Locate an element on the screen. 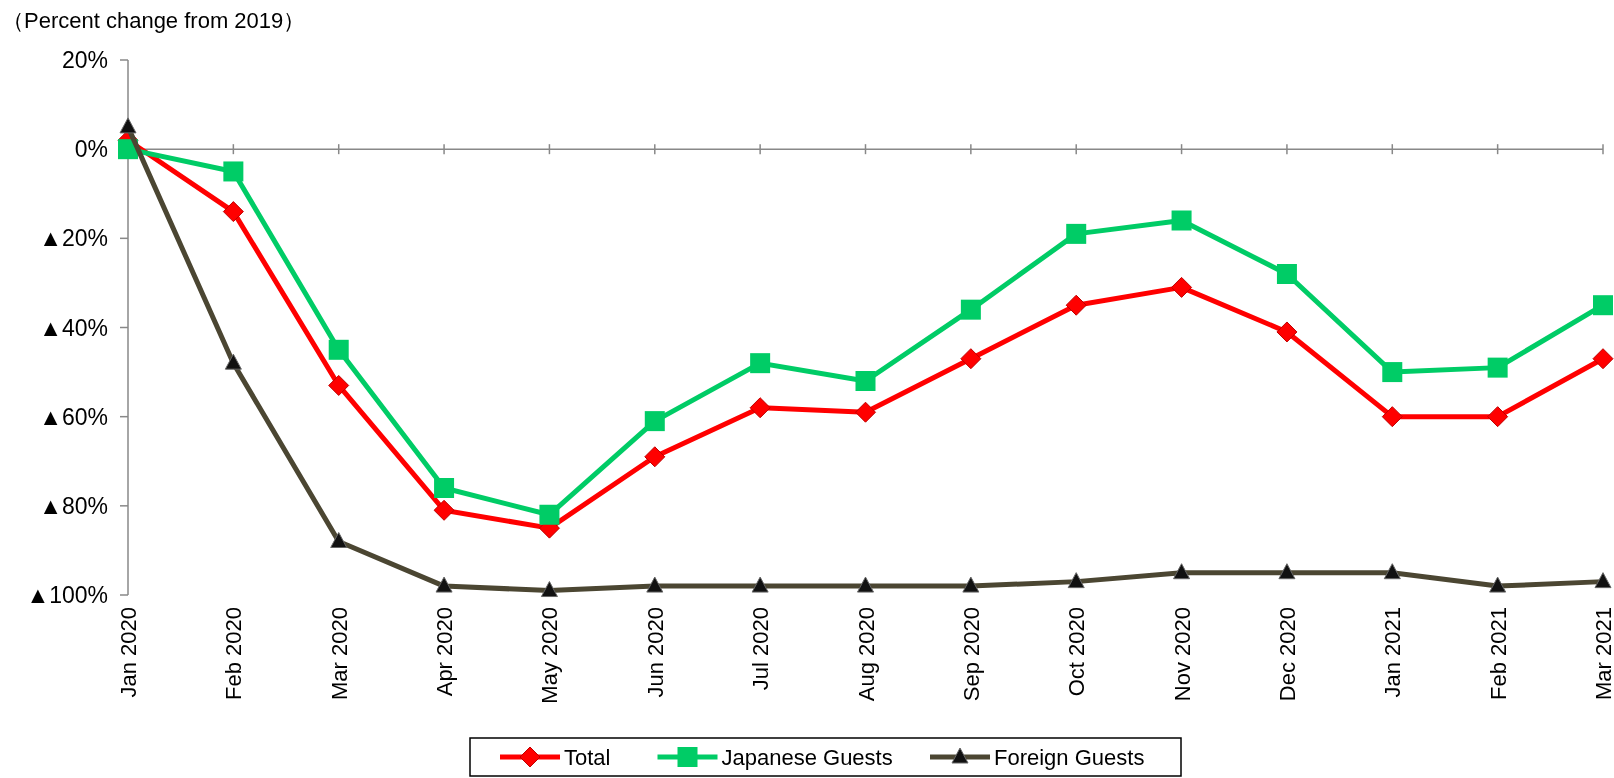 This screenshot has width=1614, height=778. x-tick-label: Aug 2020 is located at coordinates (866, 654).